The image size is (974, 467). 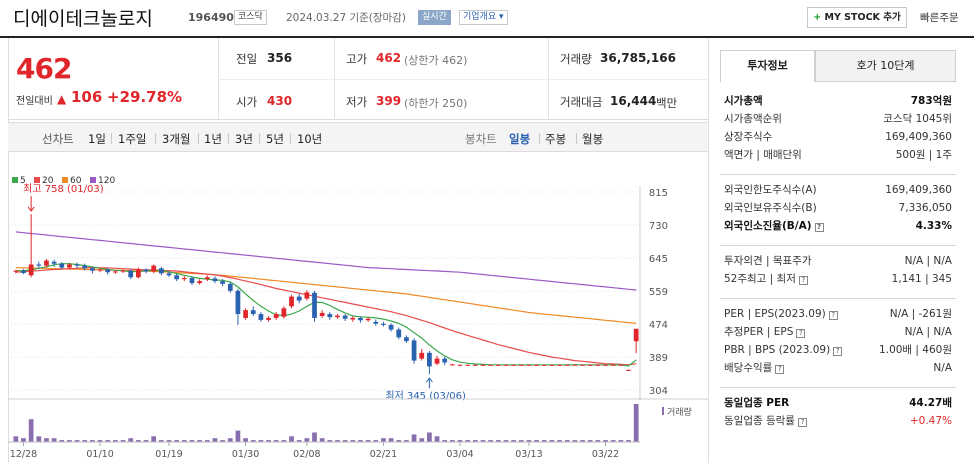 I want to click on y-tick-label: 730, so click(x=658, y=226).